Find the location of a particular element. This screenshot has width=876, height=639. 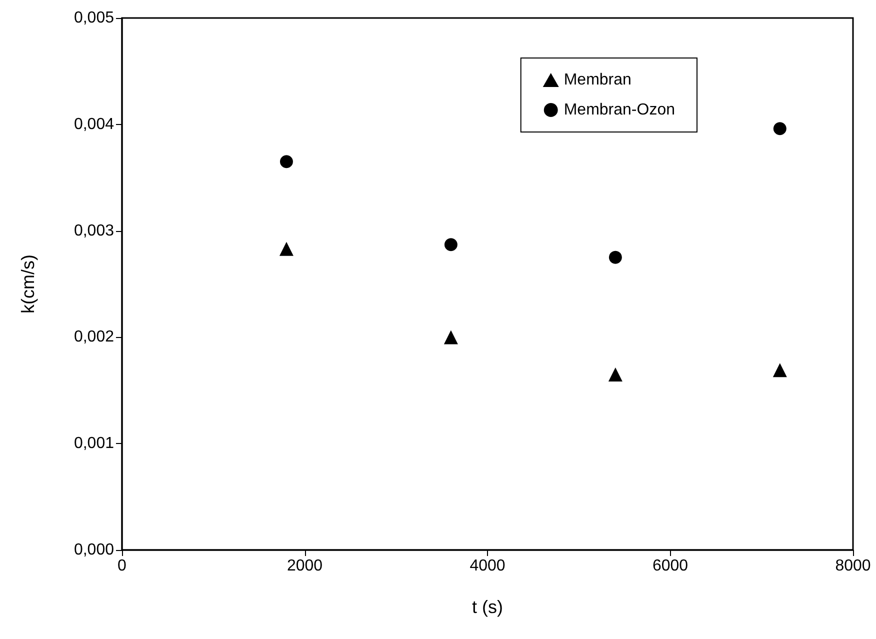

x-tick-label: 4000 is located at coordinates (488, 566).